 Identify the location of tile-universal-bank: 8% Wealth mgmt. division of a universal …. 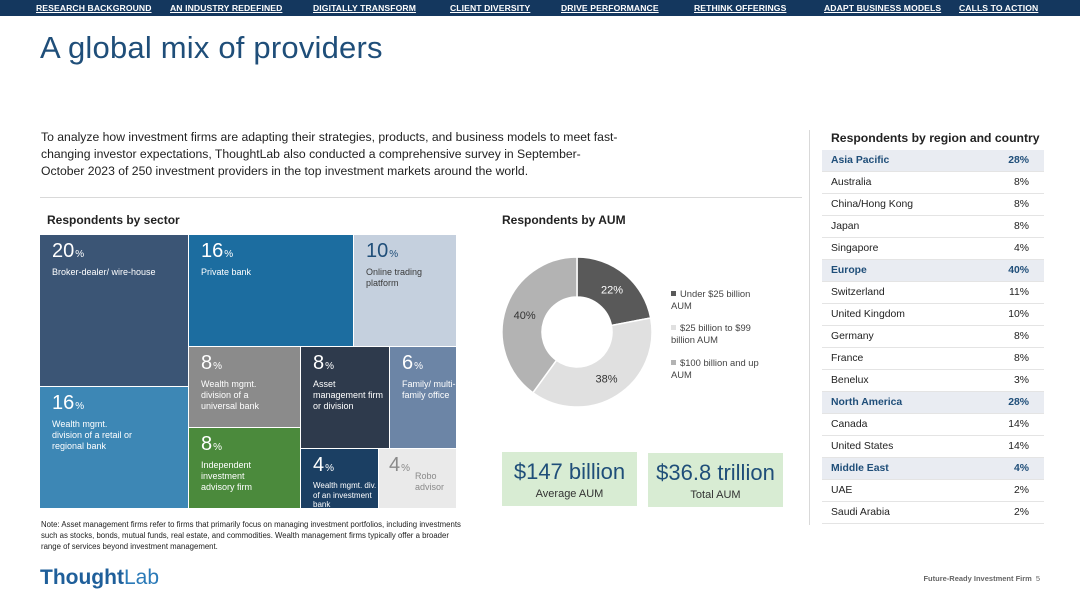
(244, 387).